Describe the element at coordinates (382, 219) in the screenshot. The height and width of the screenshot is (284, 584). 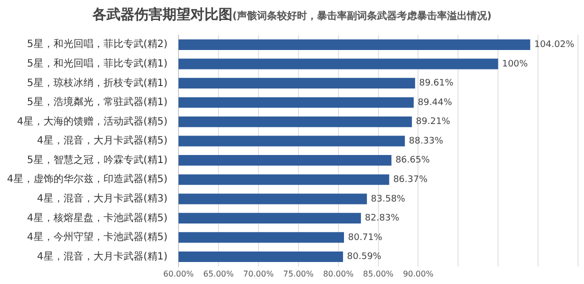
I see `data-label: 82.83%` at that location.